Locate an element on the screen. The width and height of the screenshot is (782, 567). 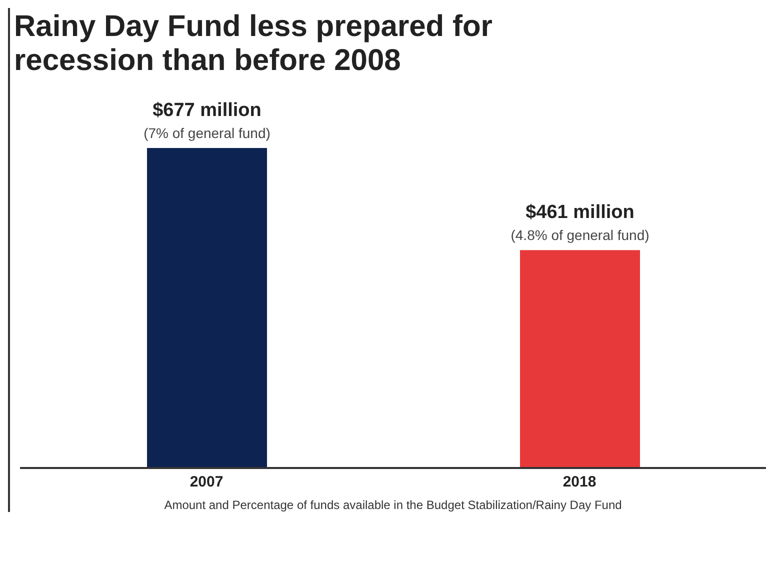
data-label: $677 million is located at coordinates (207, 110).